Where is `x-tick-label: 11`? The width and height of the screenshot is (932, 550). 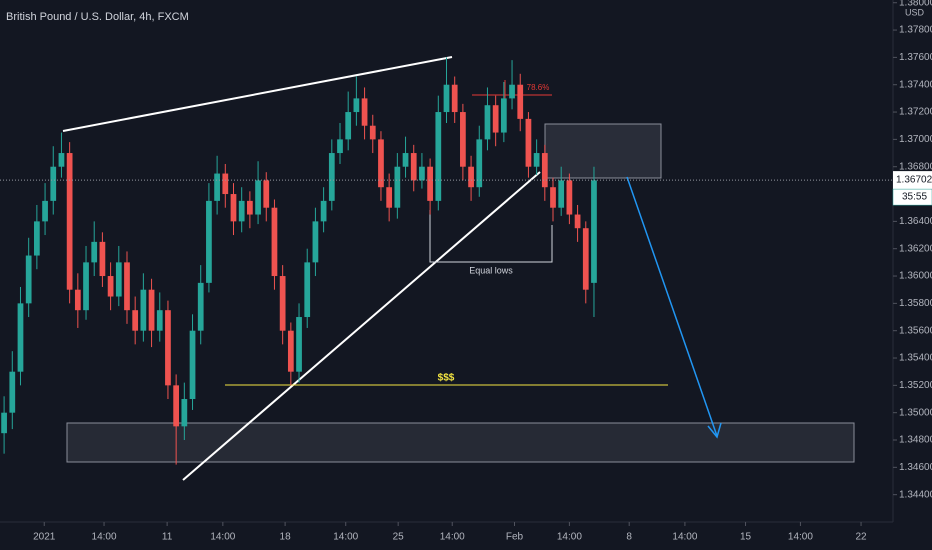
x-tick-label: 11 is located at coordinates (167, 537).